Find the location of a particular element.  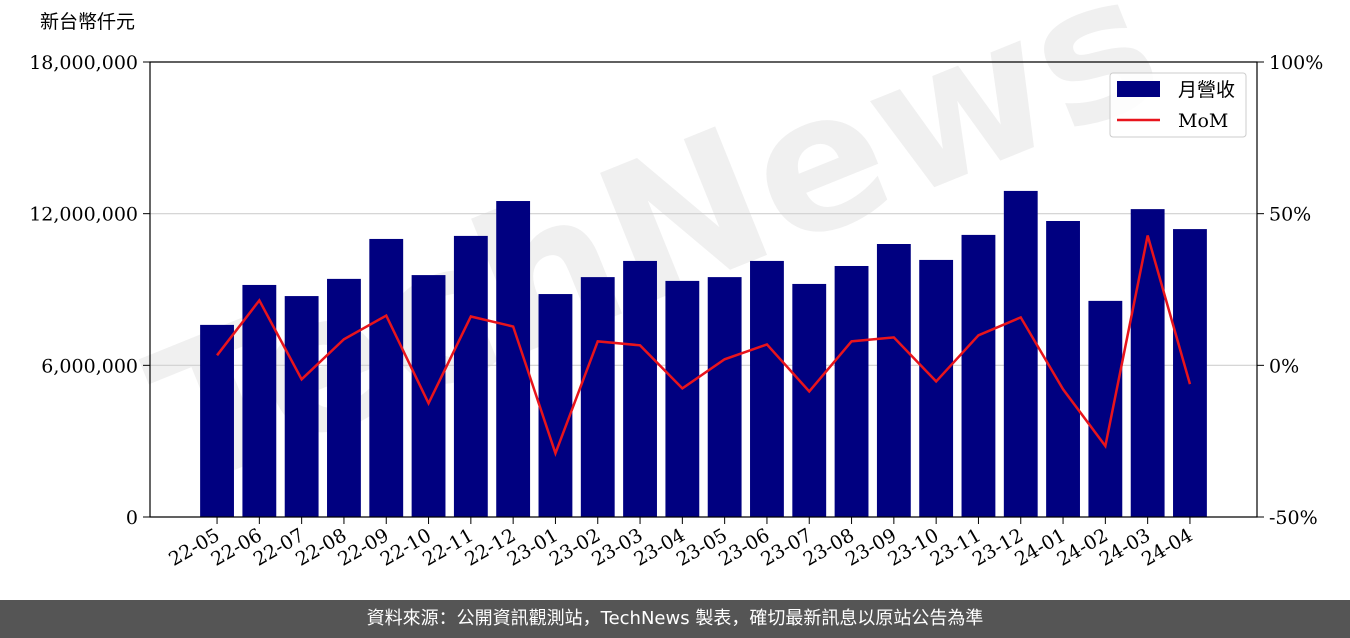

legend-label: 月營收 is located at coordinates (1206, 90).